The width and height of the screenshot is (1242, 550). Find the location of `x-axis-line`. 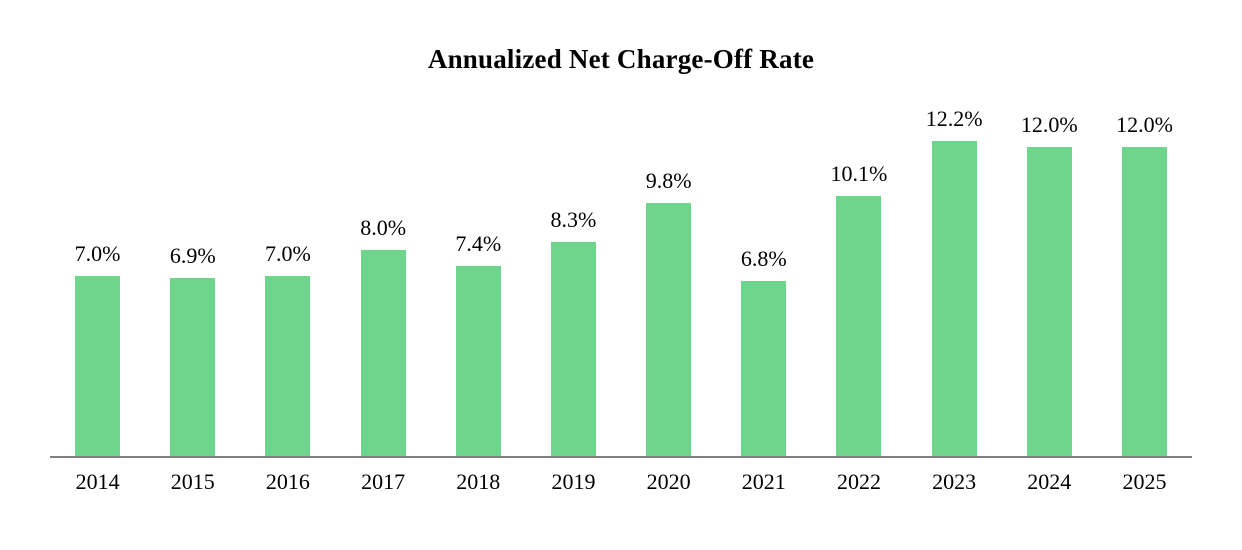

x-axis-line is located at coordinates (621, 457).